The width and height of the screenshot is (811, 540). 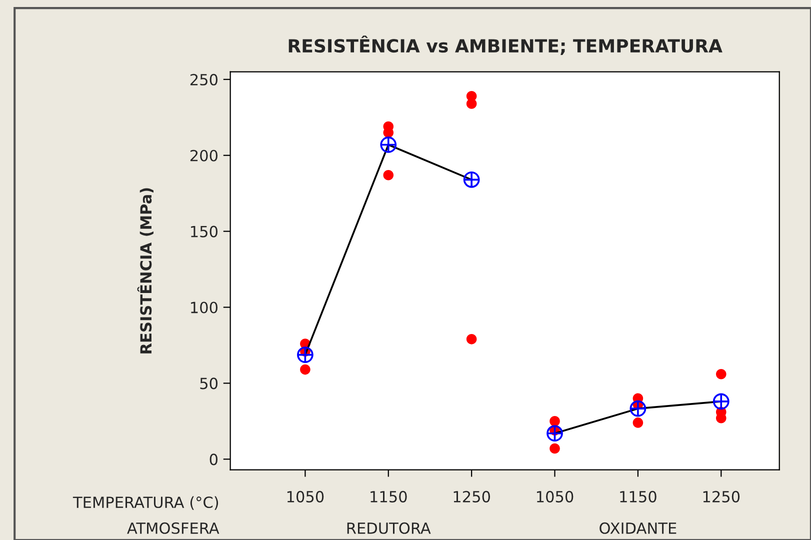 What do you see at coordinates (173, 528) in the screenshot?
I see `text: ATMOSFERA` at bounding box center [173, 528].